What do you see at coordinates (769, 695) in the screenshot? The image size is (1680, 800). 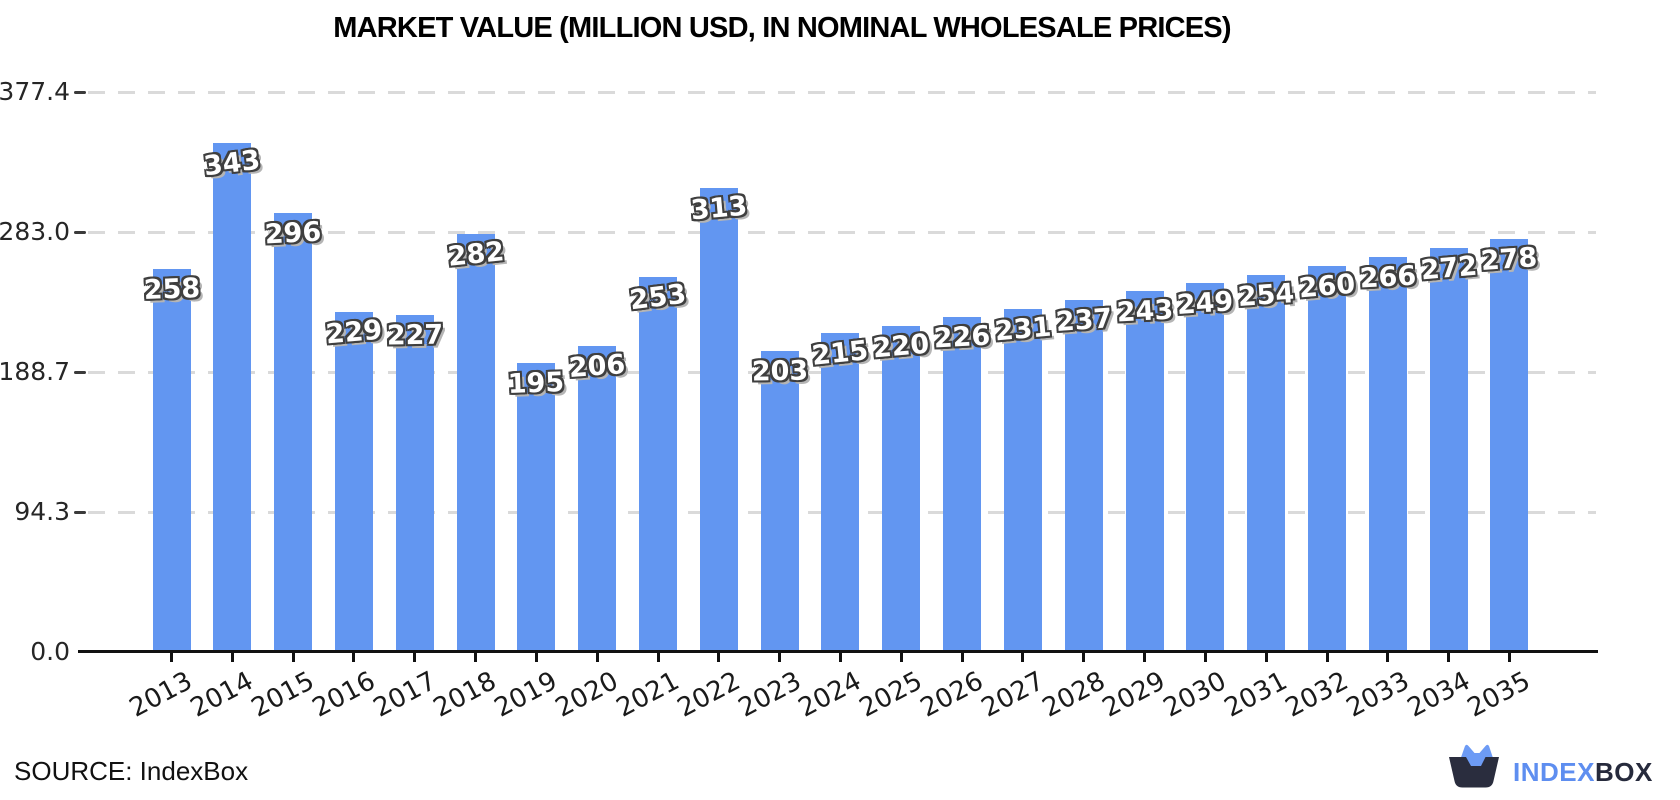 I see `x-tick-label: 2023` at bounding box center [769, 695].